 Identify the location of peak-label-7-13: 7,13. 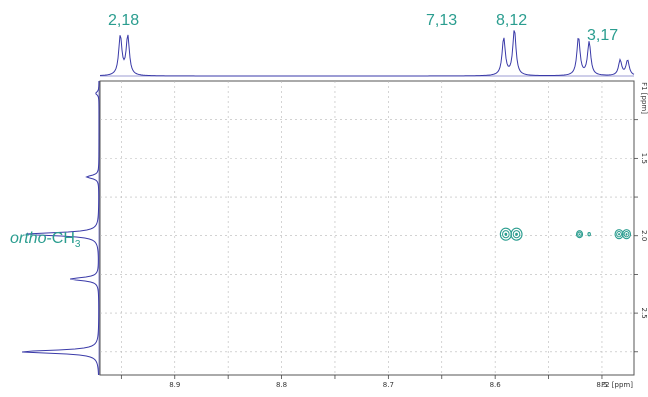
(442, 20).